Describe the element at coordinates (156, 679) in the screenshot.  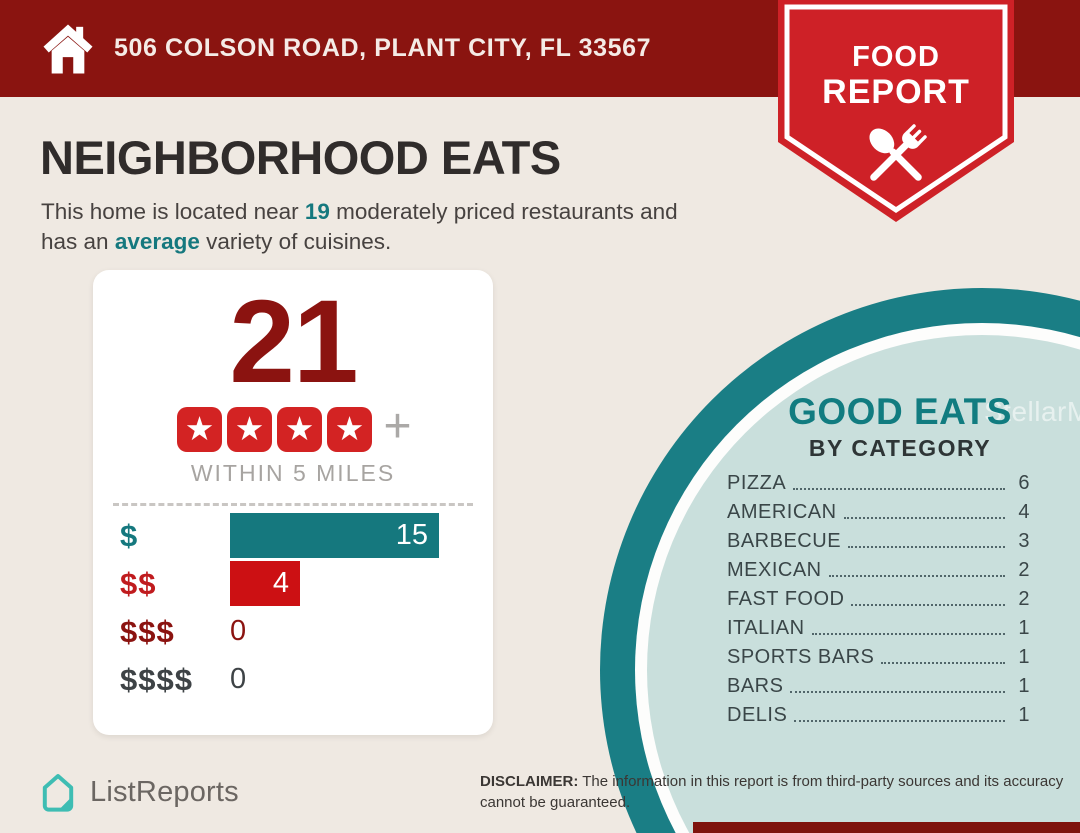
I see `price-tier-label: $$$$` at that location.